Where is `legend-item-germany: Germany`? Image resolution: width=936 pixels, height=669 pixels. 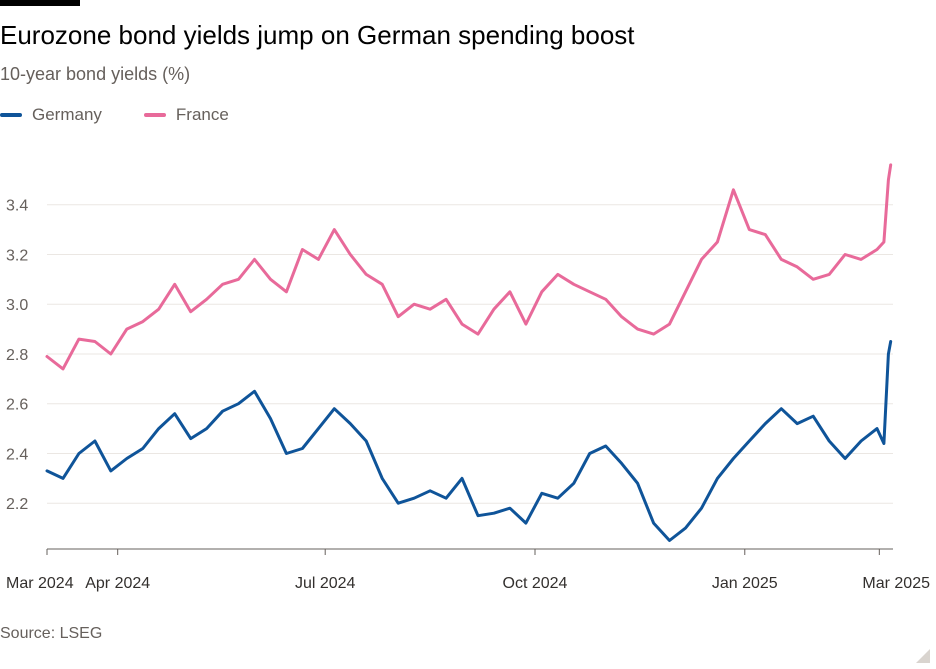 legend-item-germany: Germany is located at coordinates (51, 115).